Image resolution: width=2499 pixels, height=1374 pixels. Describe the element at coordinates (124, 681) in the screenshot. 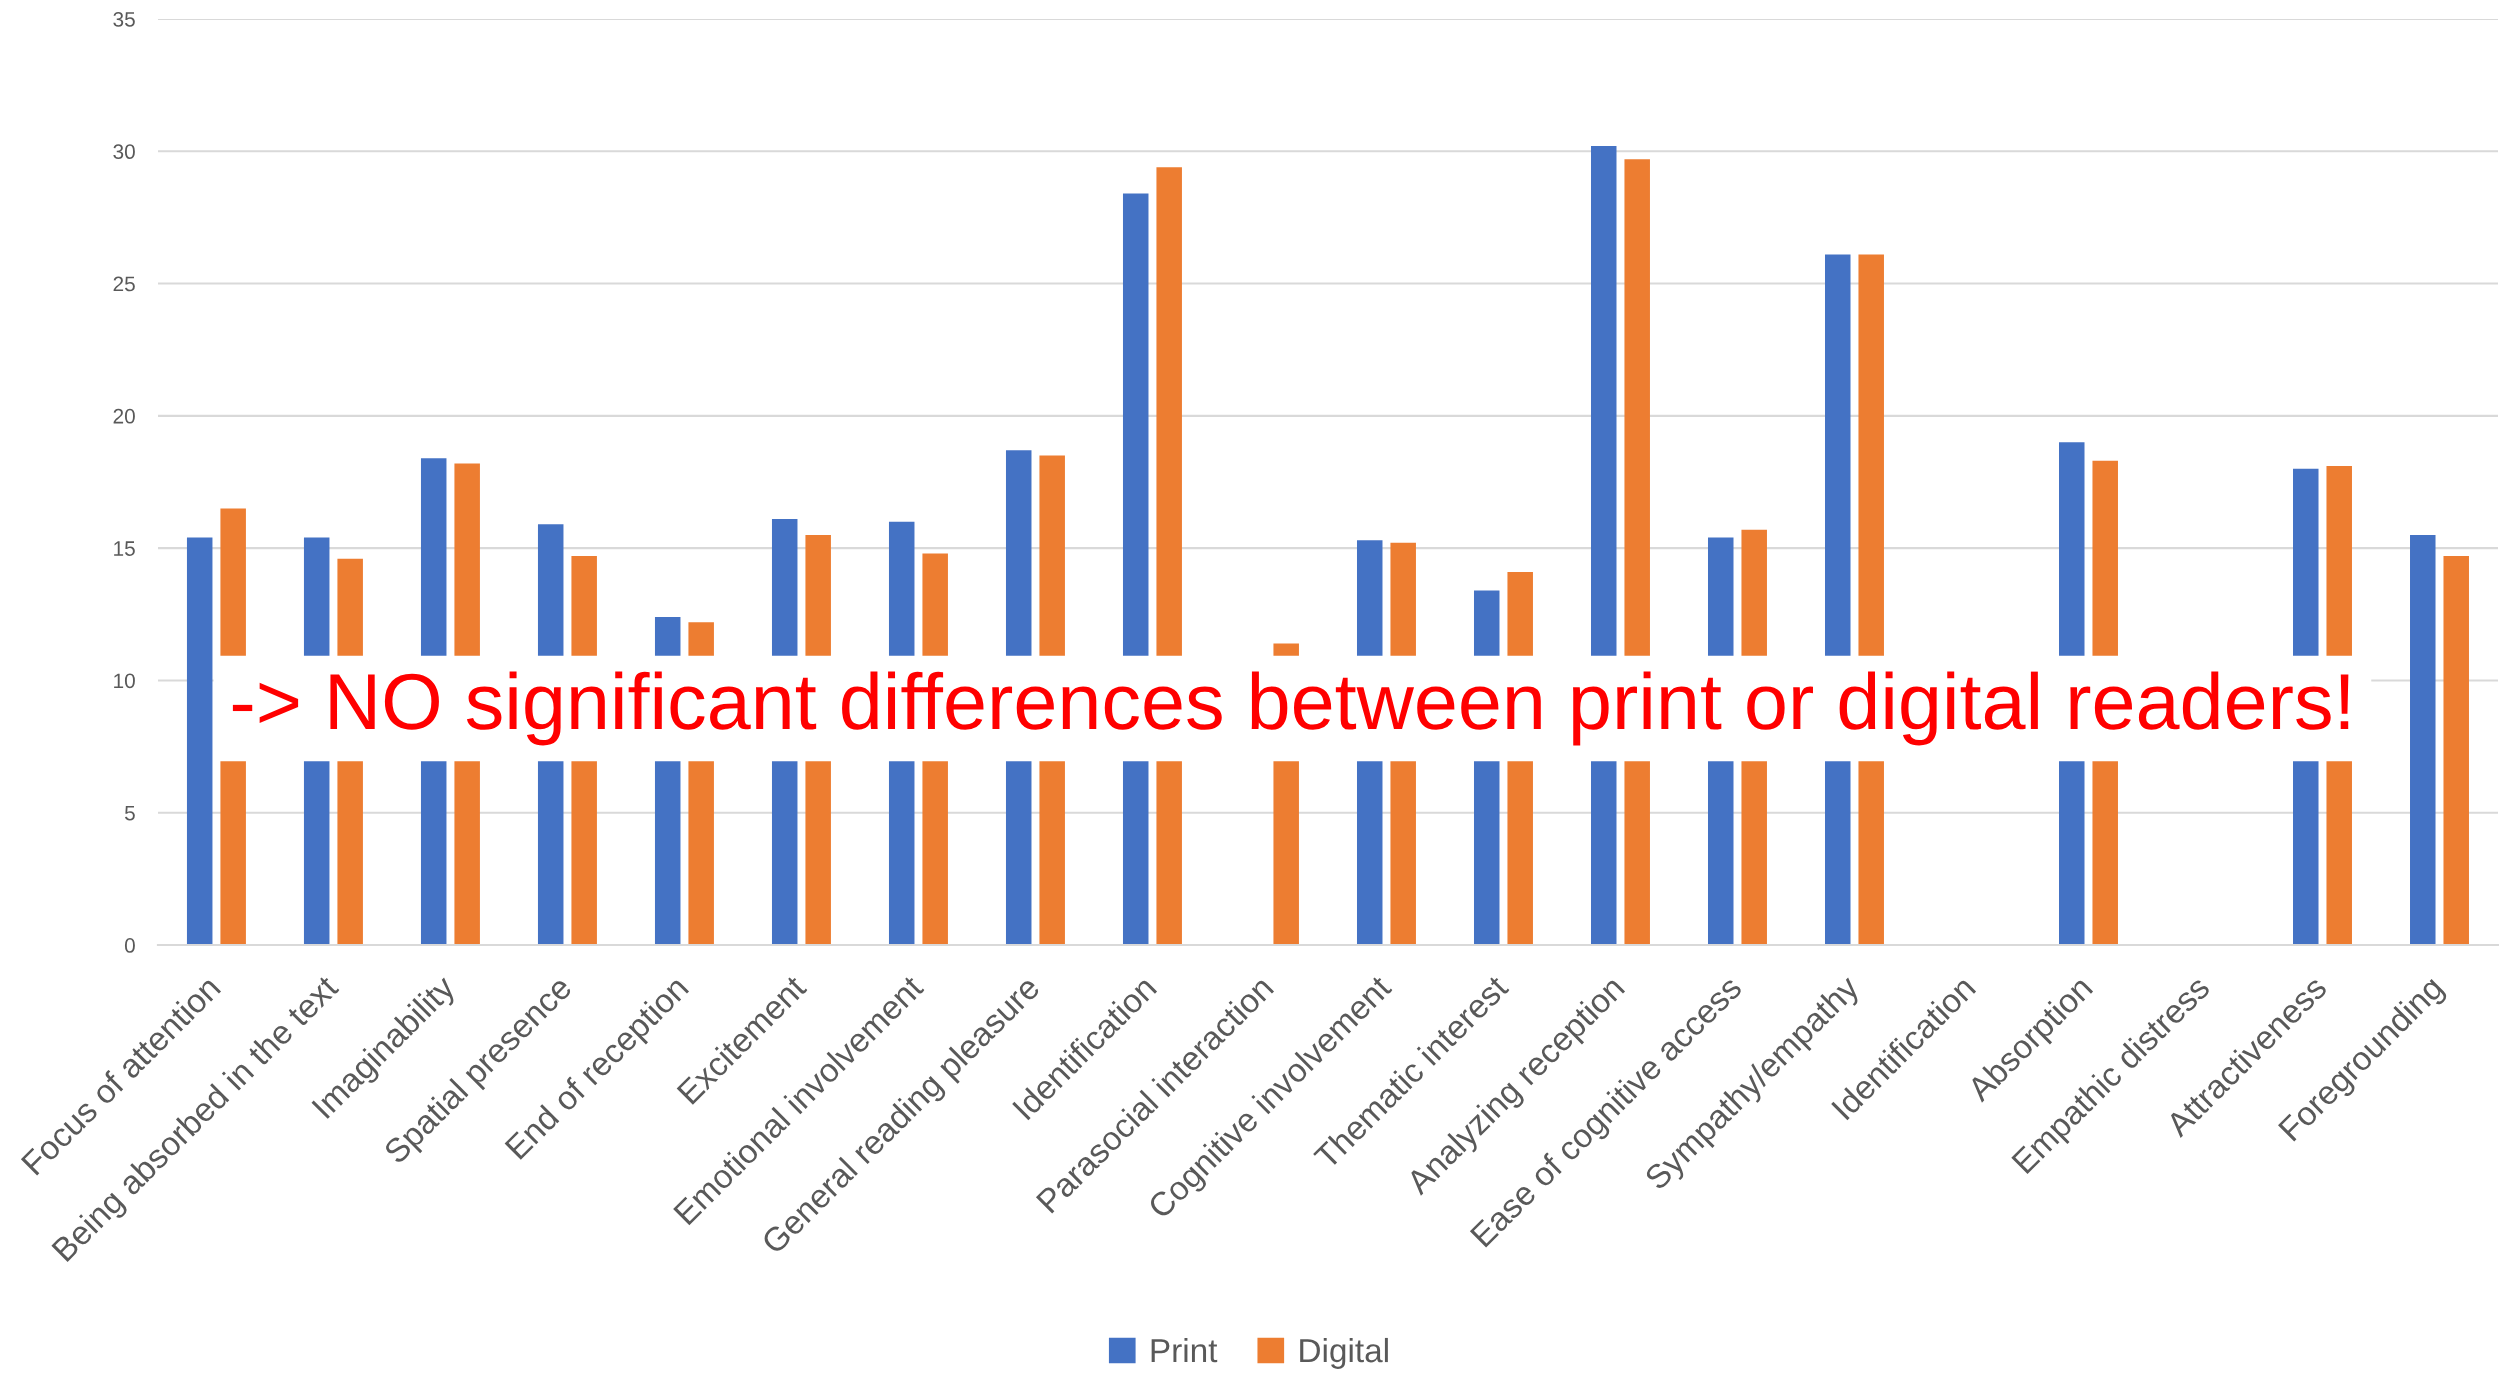

I see `y-tick-label: 10` at that location.